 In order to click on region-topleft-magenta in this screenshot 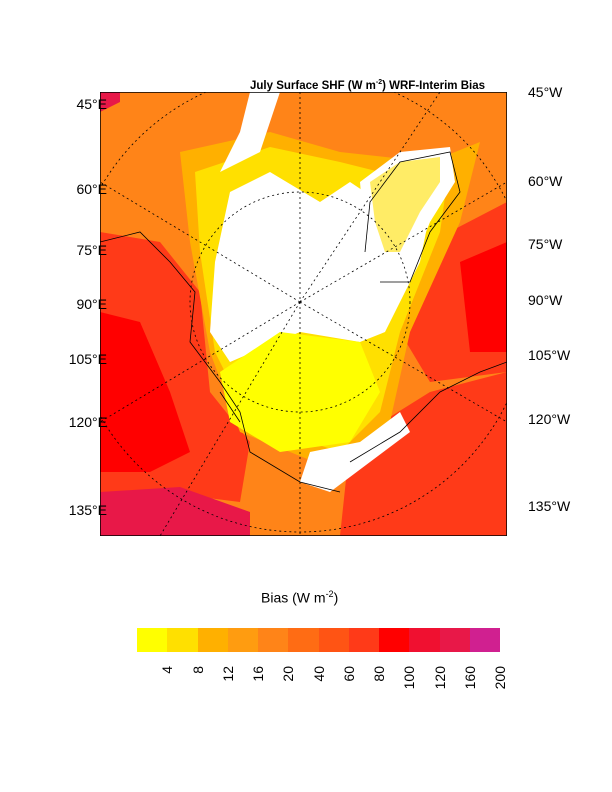, I will do `click(110, 102)`.